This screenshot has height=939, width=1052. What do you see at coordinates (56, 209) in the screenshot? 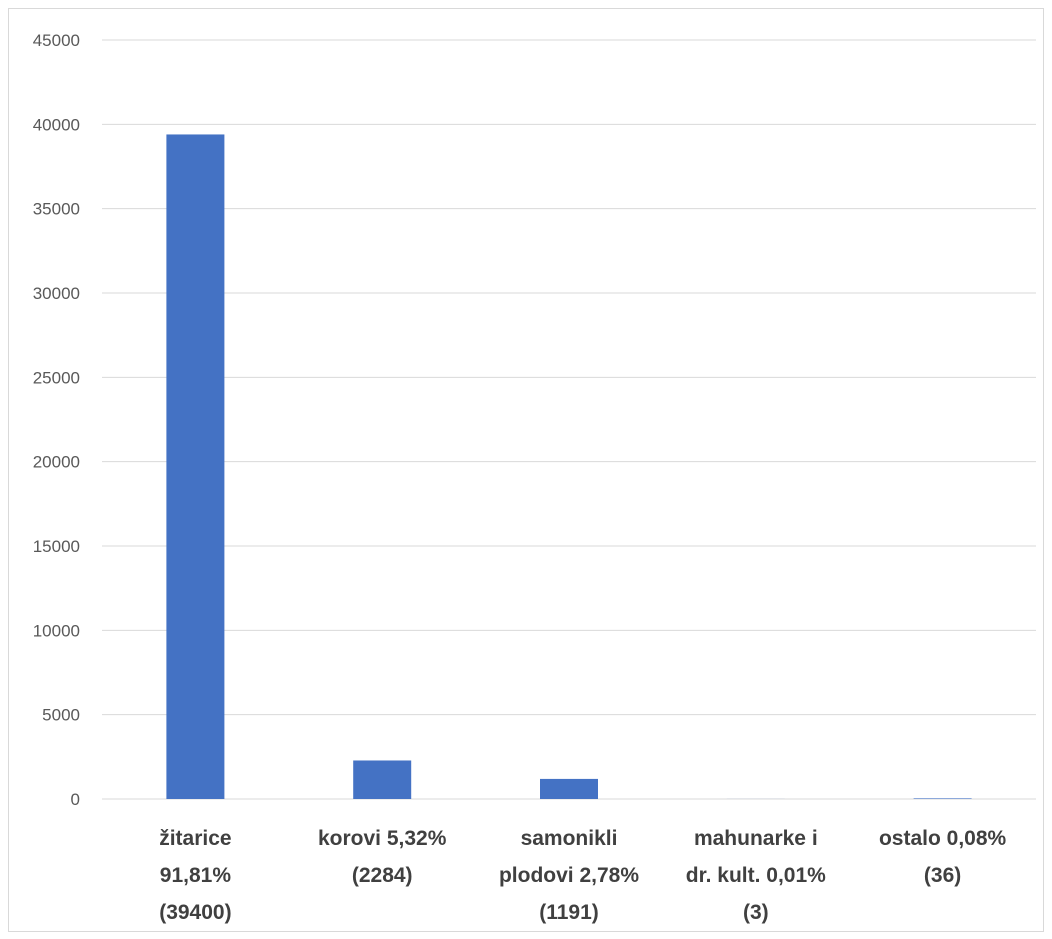
I see `y-tick-label: 35000` at bounding box center [56, 209].